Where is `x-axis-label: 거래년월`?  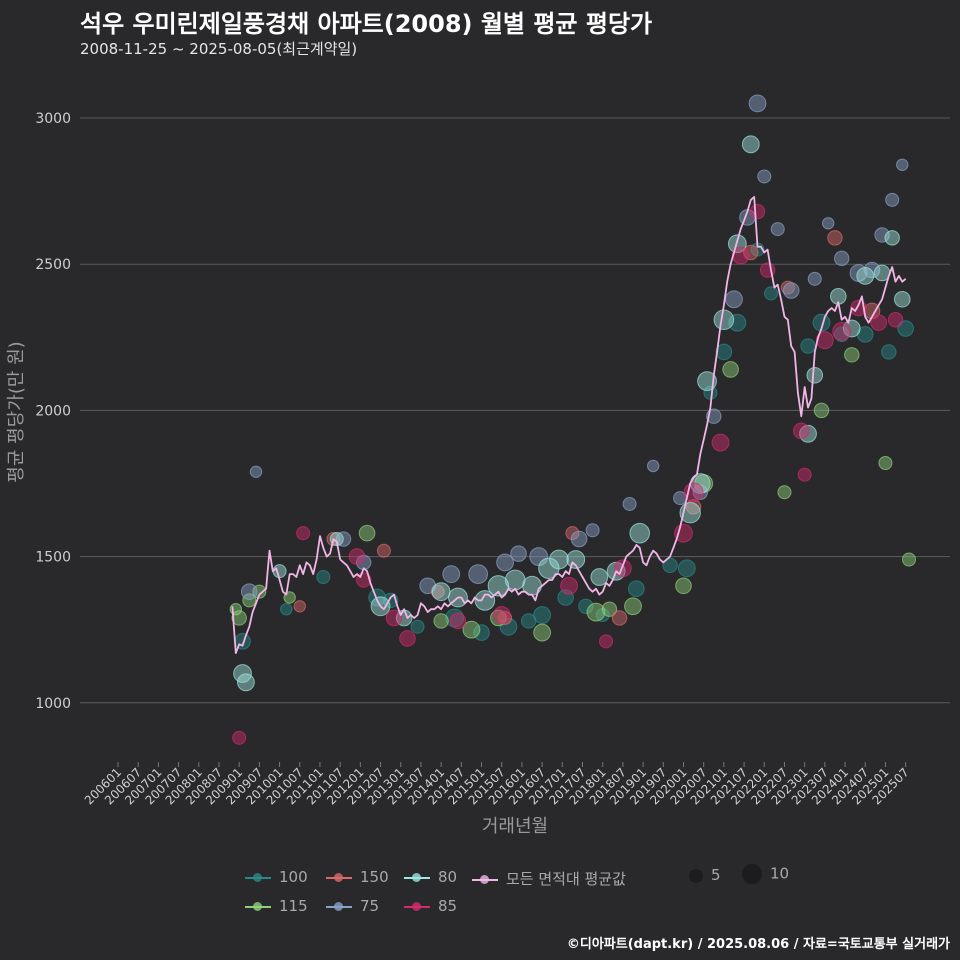 x-axis-label: 거래년월 is located at coordinates (515, 826).